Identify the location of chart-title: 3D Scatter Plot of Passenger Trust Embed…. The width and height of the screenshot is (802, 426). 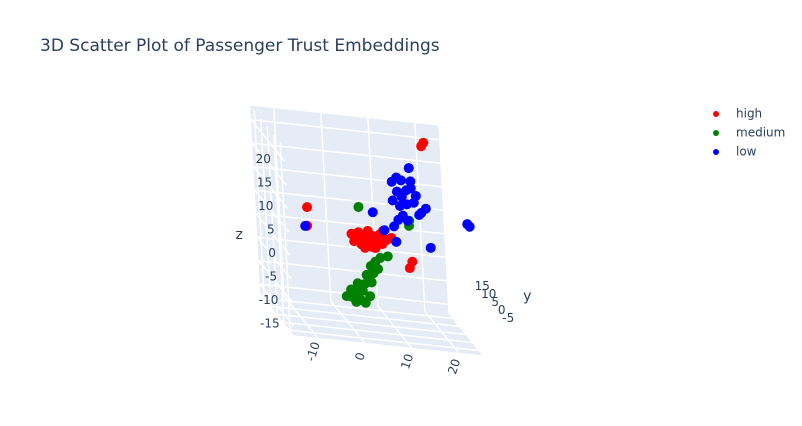
(240, 46).